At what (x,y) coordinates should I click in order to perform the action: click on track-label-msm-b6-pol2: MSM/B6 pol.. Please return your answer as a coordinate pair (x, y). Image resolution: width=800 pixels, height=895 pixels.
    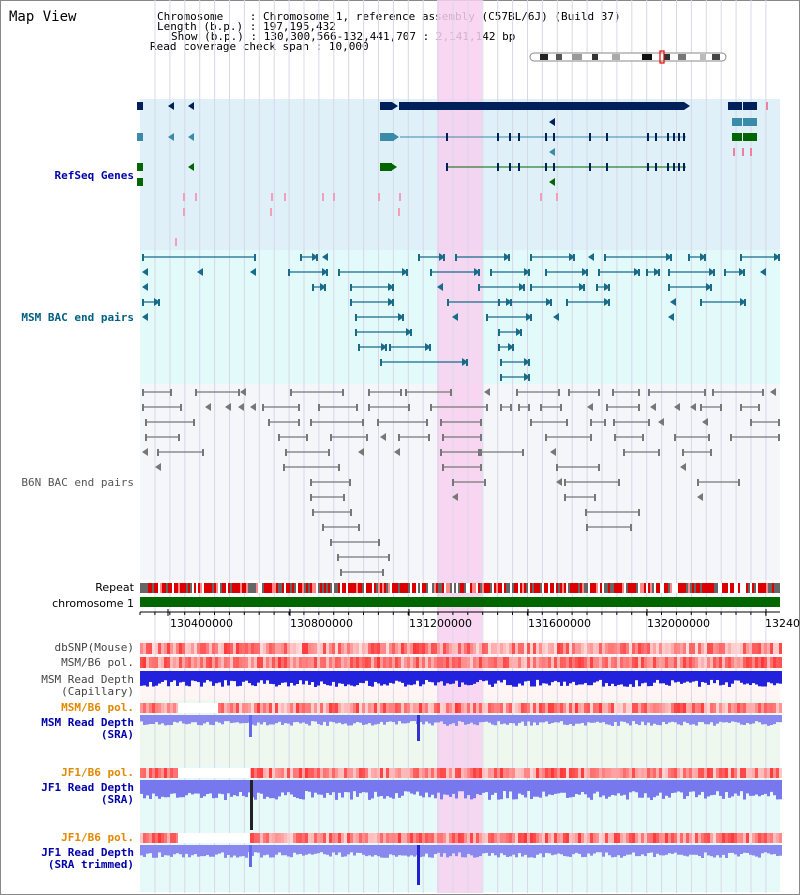
    Looking at the image, I should click on (97, 707).